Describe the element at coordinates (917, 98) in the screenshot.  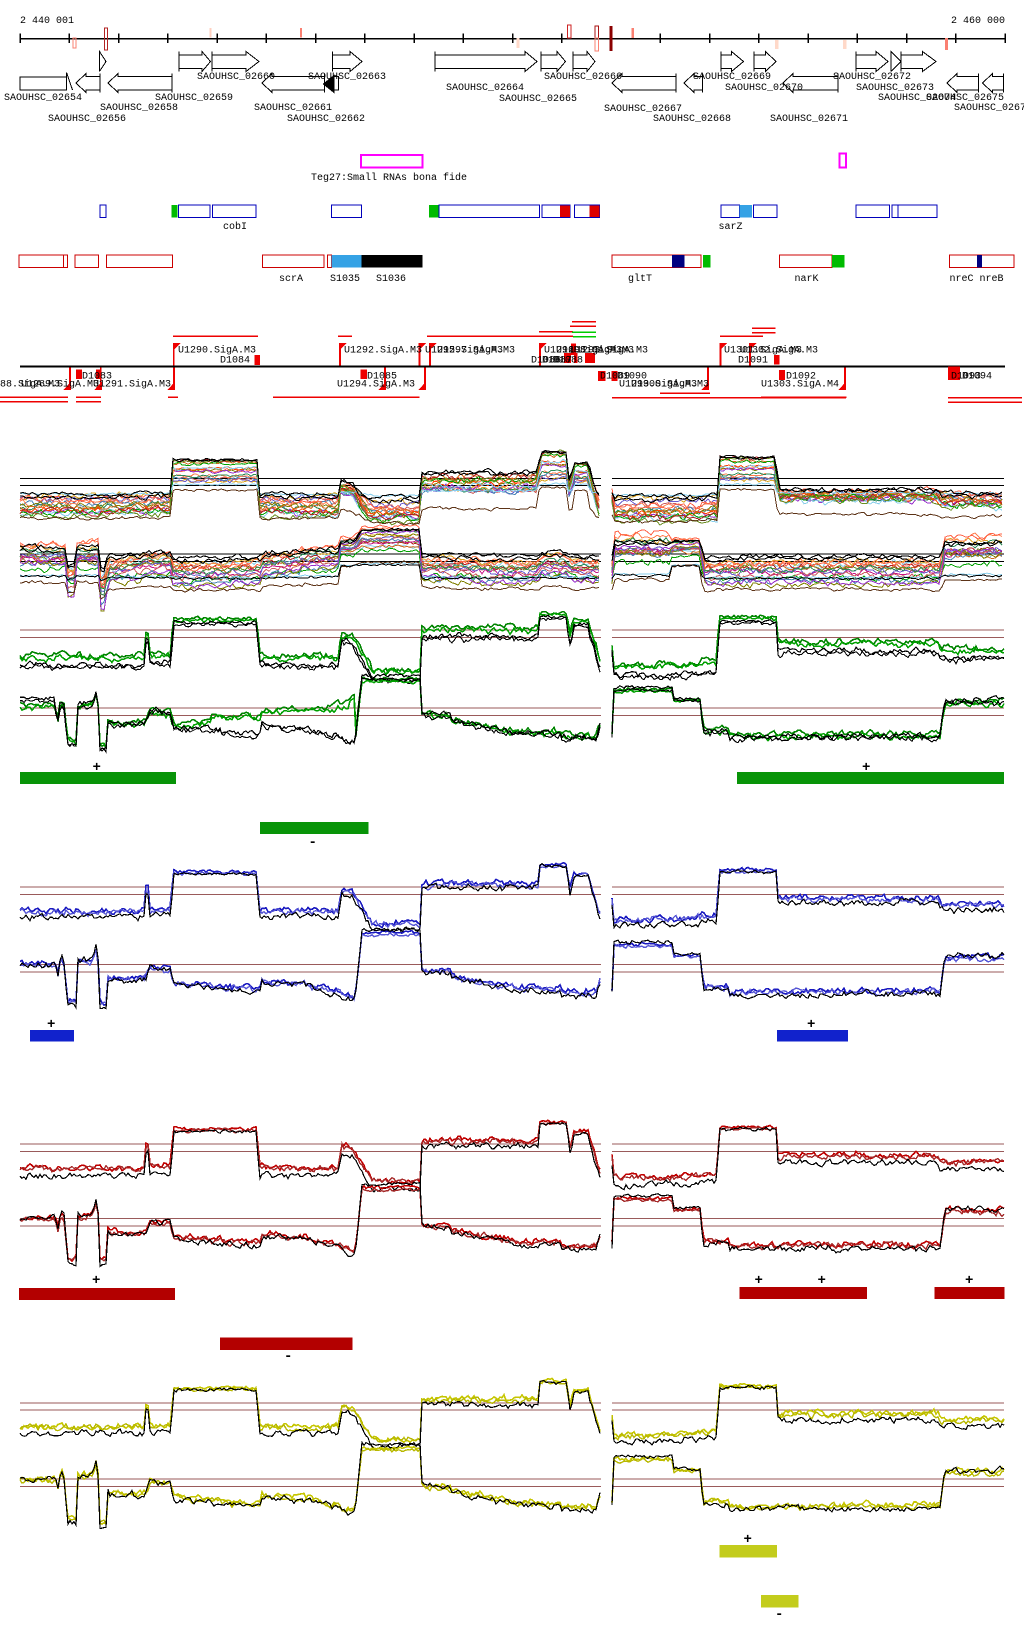
I see `svg-text: SAOUHSC_02674` at that location.